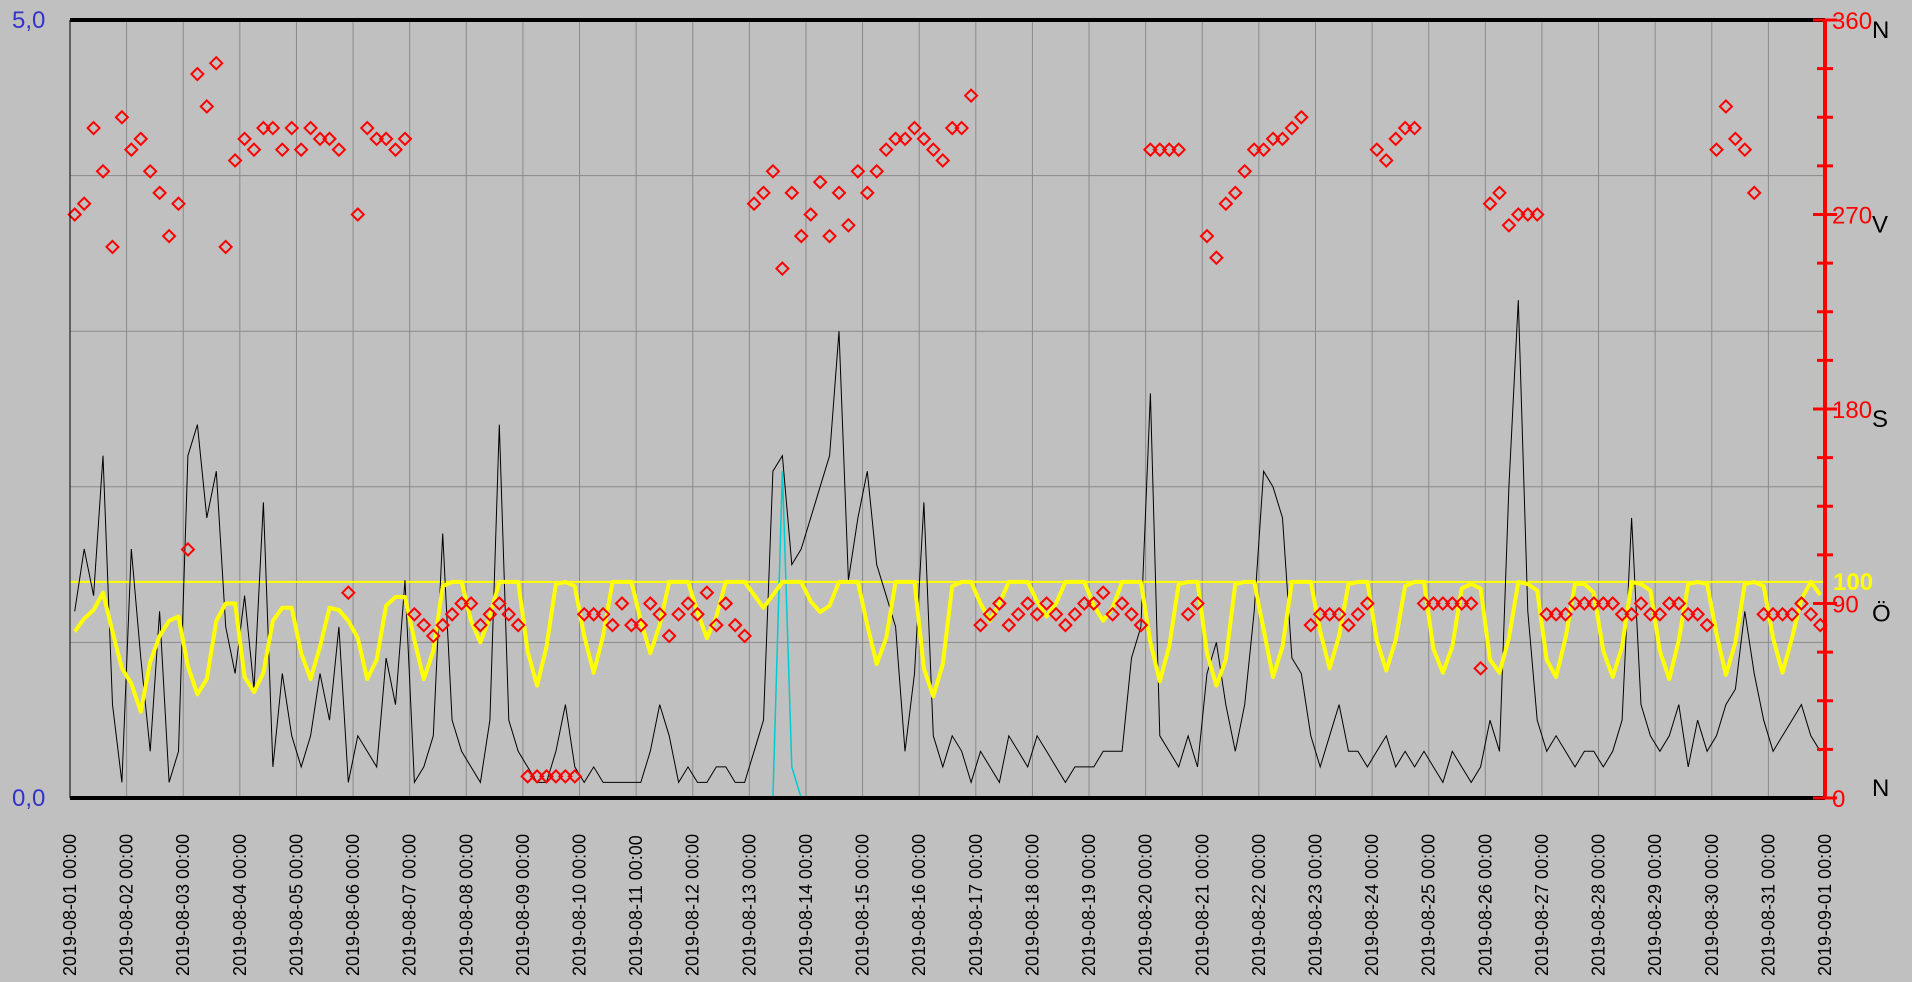  What do you see at coordinates (1485, 905) in the screenshot?
I see `x-tick-label: 2019-08-26 00:00` at bounding box center [1485, 905].